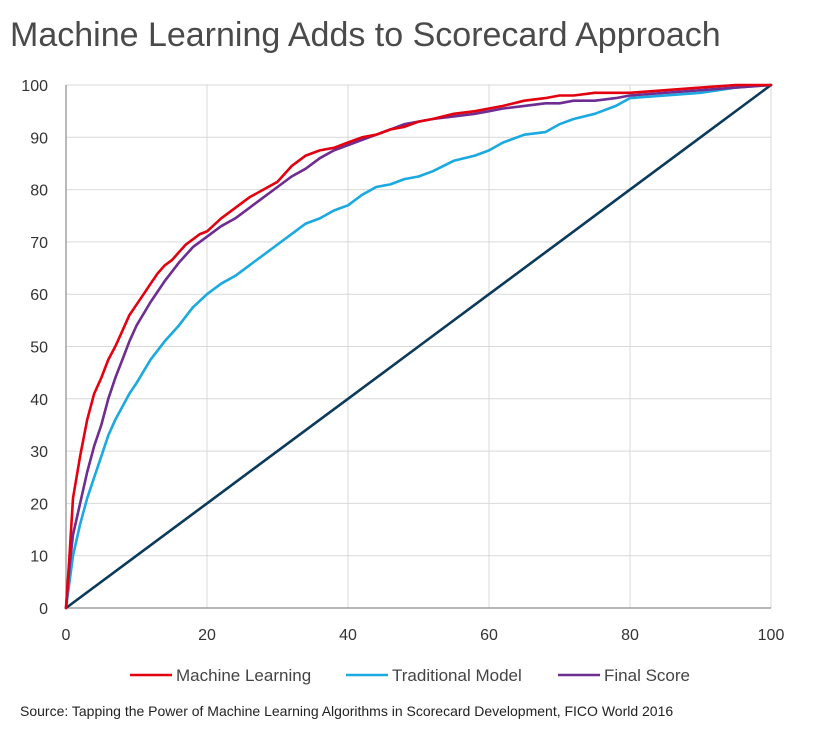  Describe the element at coordinates (630, 635) in the screenshot. I see `x-tick-label: 80` at that location.